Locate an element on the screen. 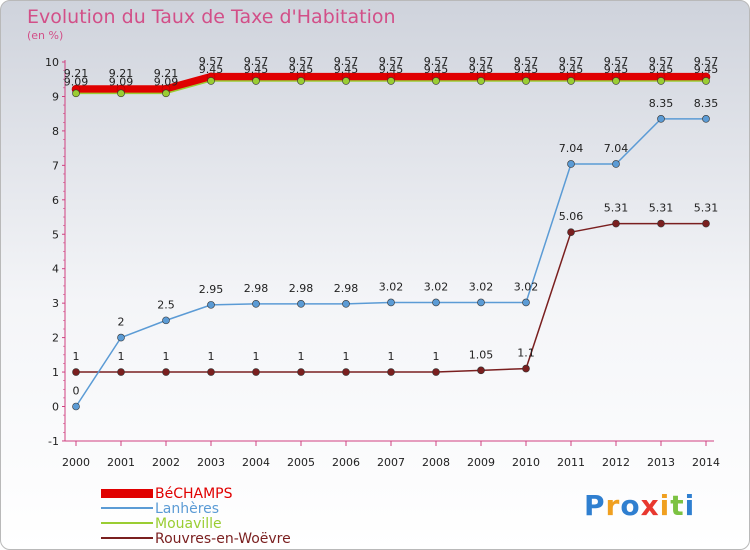 This screenshot has width=750, height=550. legend-label: BéCHAMPS is located at coordinates (194, 494).